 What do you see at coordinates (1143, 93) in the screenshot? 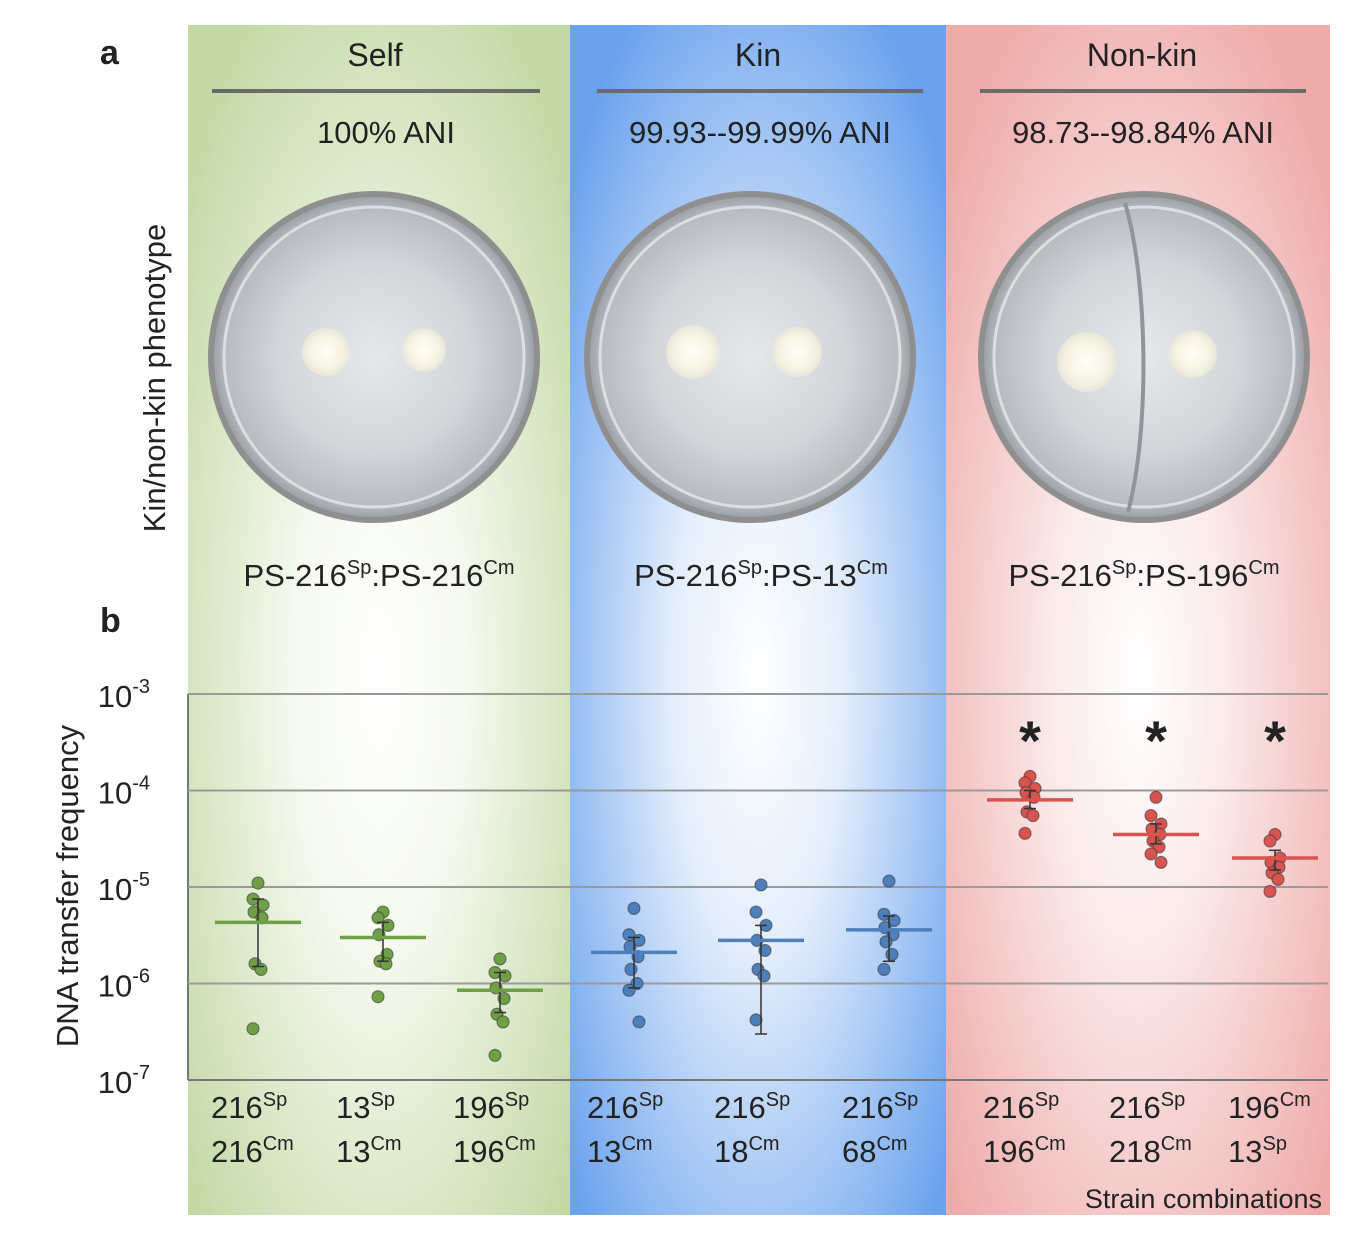
I see `group-header-nonkin: Non-kin 98.73--98.84% ANI` at bounding box center [1143, 93].